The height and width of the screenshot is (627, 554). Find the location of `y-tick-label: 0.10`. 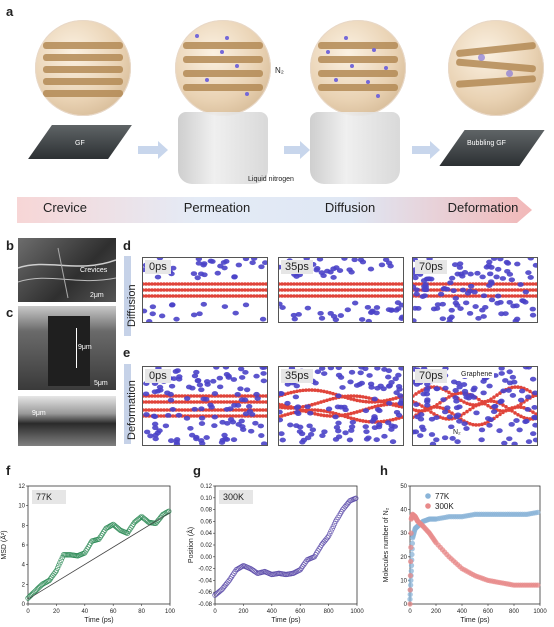

y-tick-label: 0.10 is located at coordinates (206, 499).